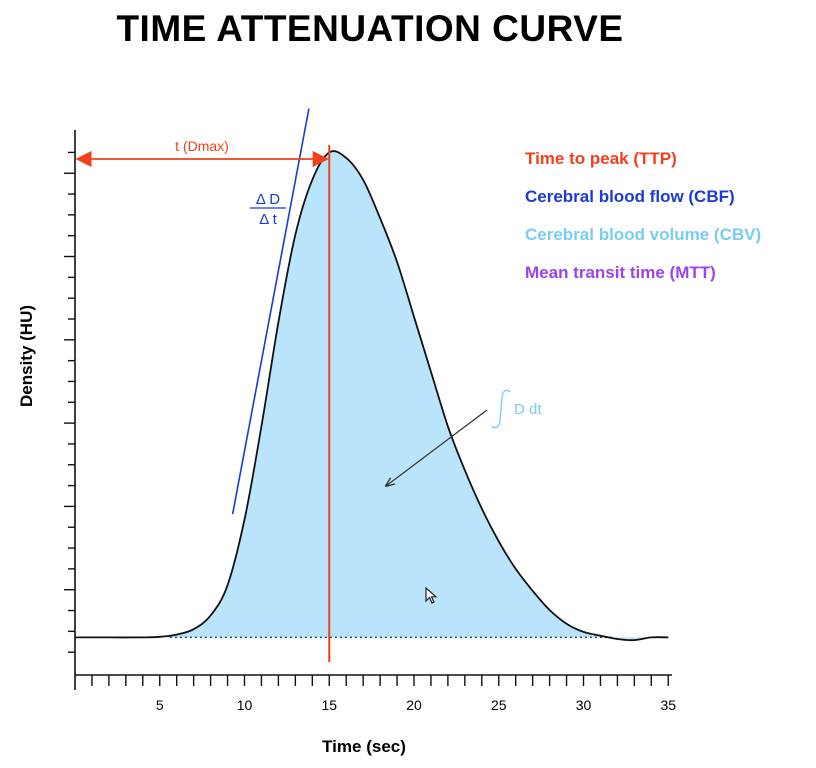 This screenshot has width=816, height=768. I want to click on x-tick-labels: 5 10 15 20 25 30 35, so click(416, 705).